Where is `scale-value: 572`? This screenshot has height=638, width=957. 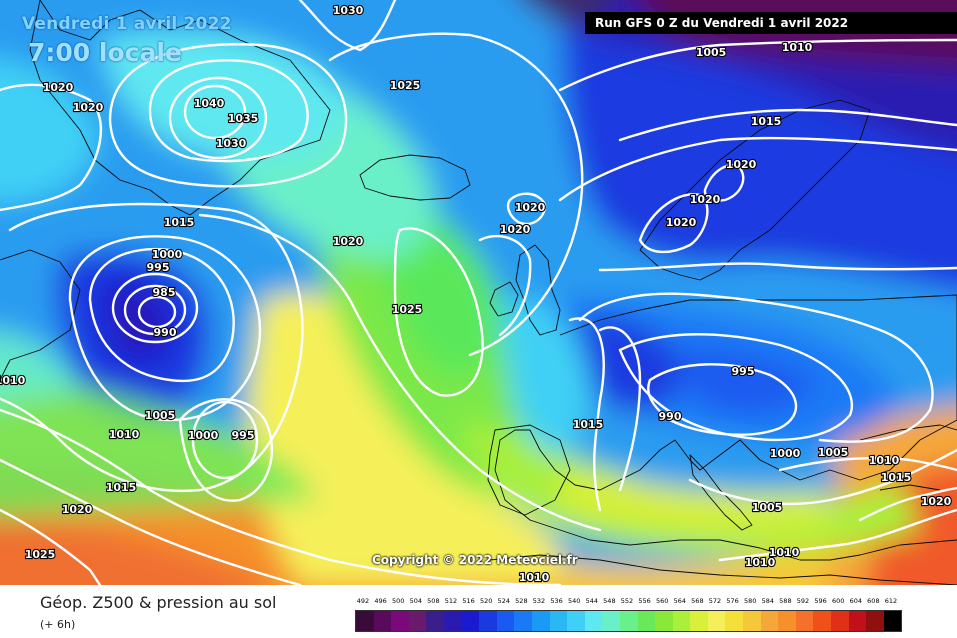
scale-value: 572 is located at coordinates (715, 601).